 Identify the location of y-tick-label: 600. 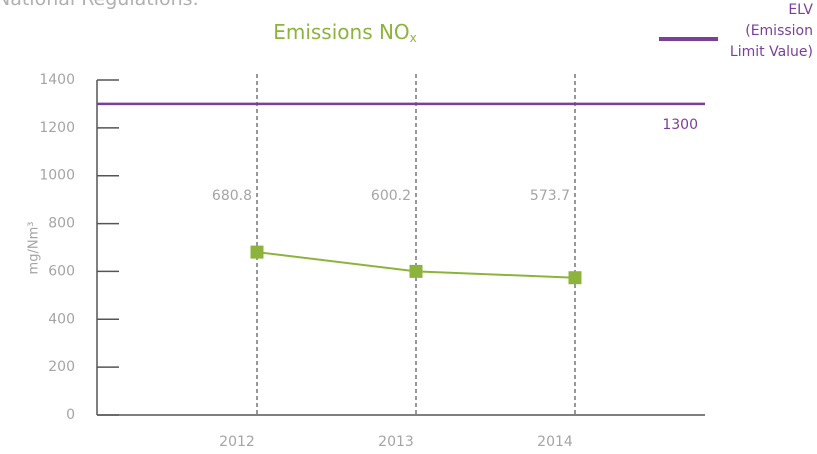
(61, 271).